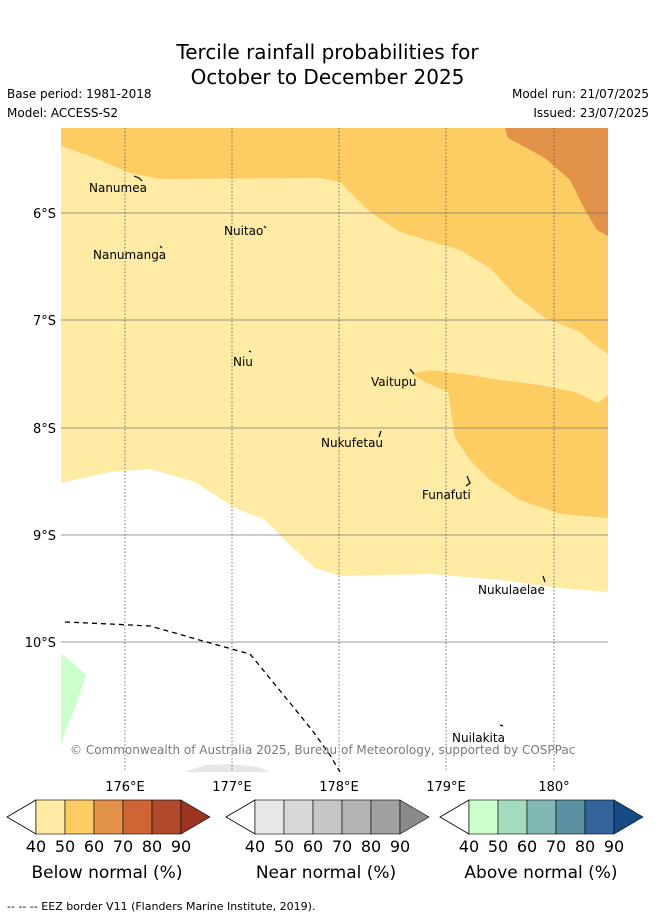 Image resolution: width=655 pixels, height=919 pixels. I want to click on near-normal-40-50-region, so click(227, 768).